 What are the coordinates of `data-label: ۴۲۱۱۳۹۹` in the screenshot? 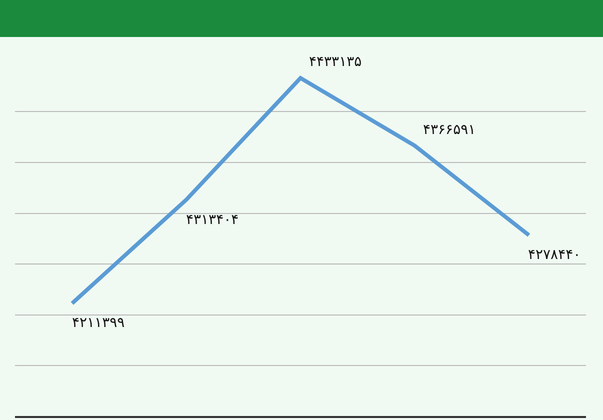 It's located at (98, 323).